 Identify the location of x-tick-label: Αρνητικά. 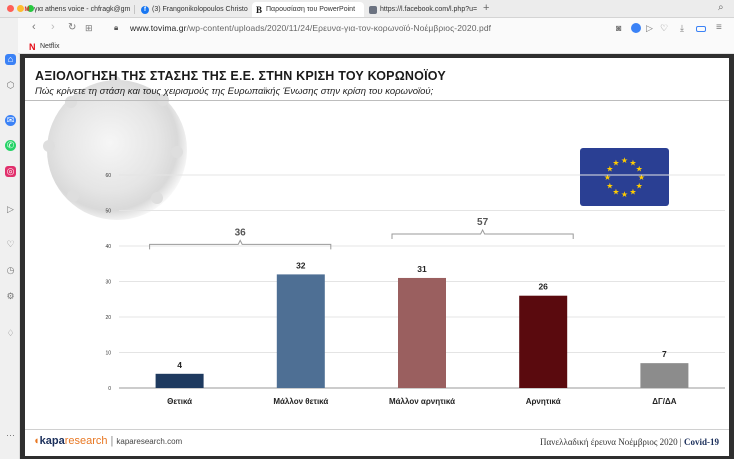
(543, 401).